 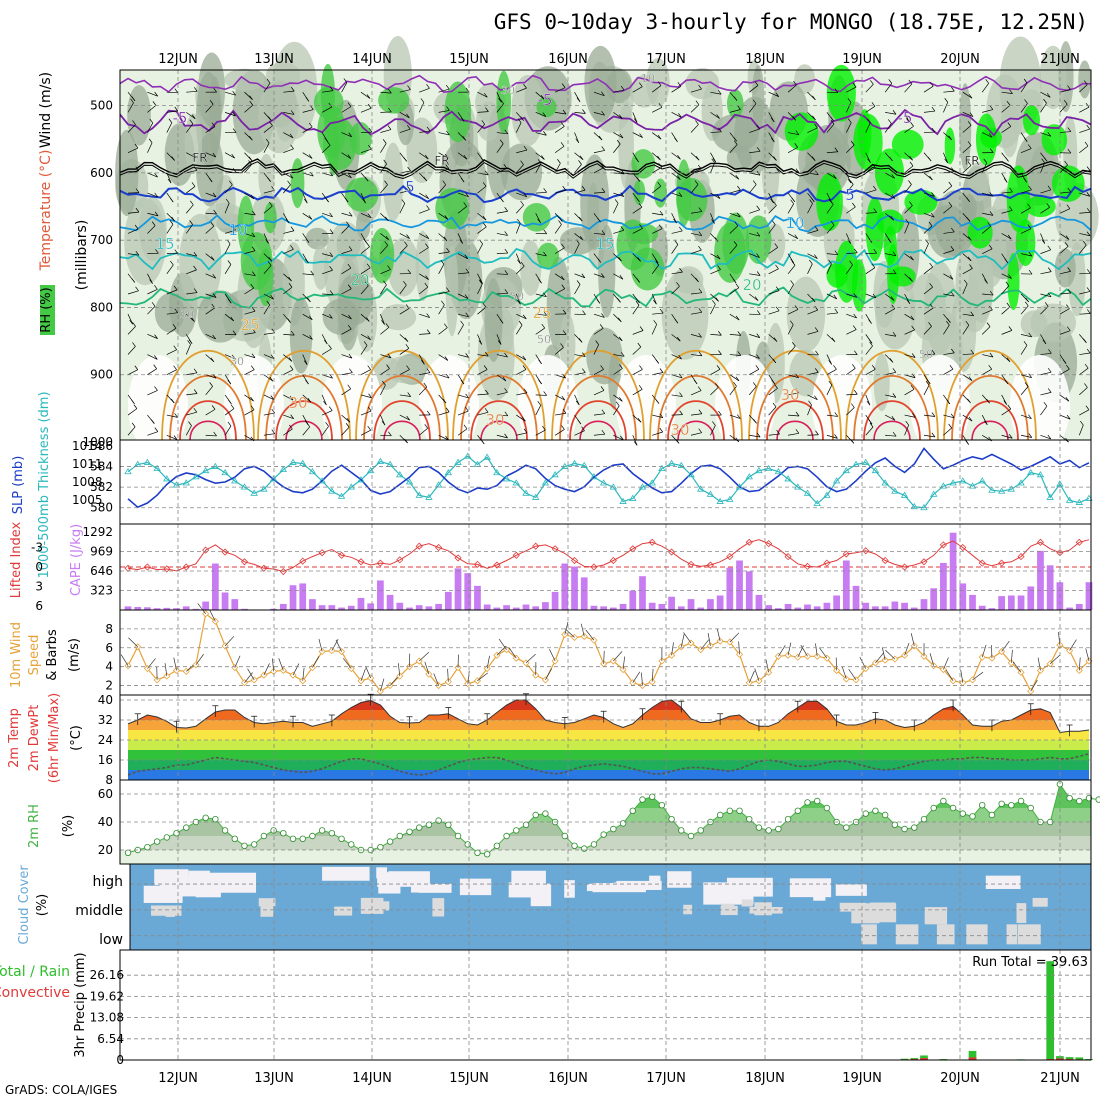 What do you see at coordinates (751, 285) in the screenshot?
I see `contour-label: 20` at bounding box center [751, 285].